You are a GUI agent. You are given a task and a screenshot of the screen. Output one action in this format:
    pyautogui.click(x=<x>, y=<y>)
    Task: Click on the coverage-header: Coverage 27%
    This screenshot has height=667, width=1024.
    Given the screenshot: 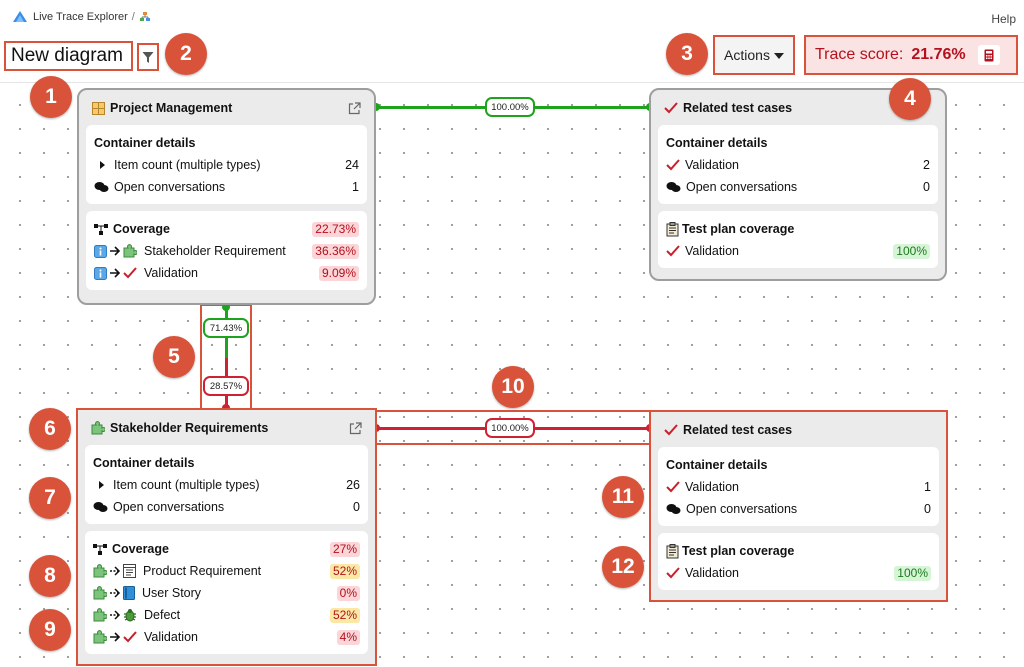 What is the action you would take?
    pyautogui.click(x=226, y=549)
    